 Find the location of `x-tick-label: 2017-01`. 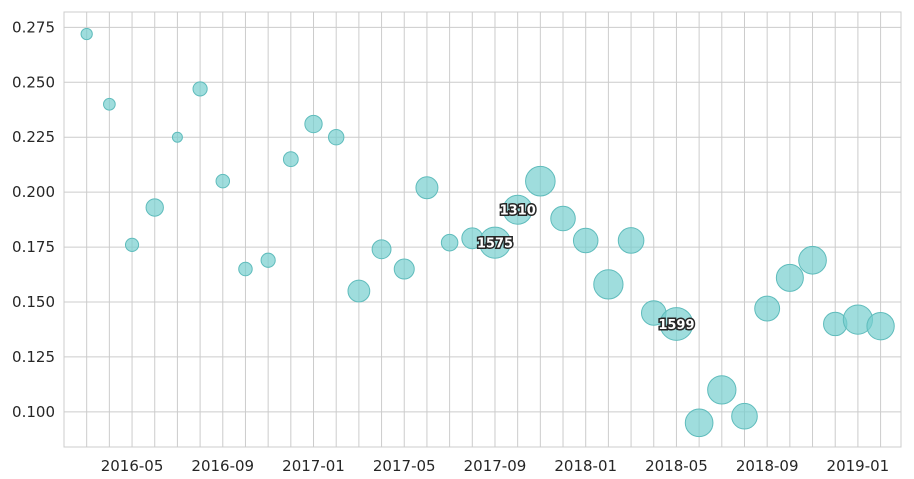

x-tick-label: 2017-01 is located at coordinates (313, 466).